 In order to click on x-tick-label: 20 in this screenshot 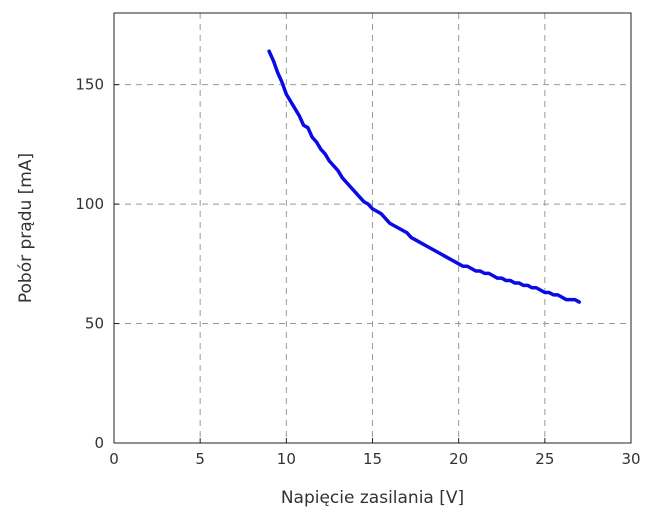, I will do `click(458, 459)`.